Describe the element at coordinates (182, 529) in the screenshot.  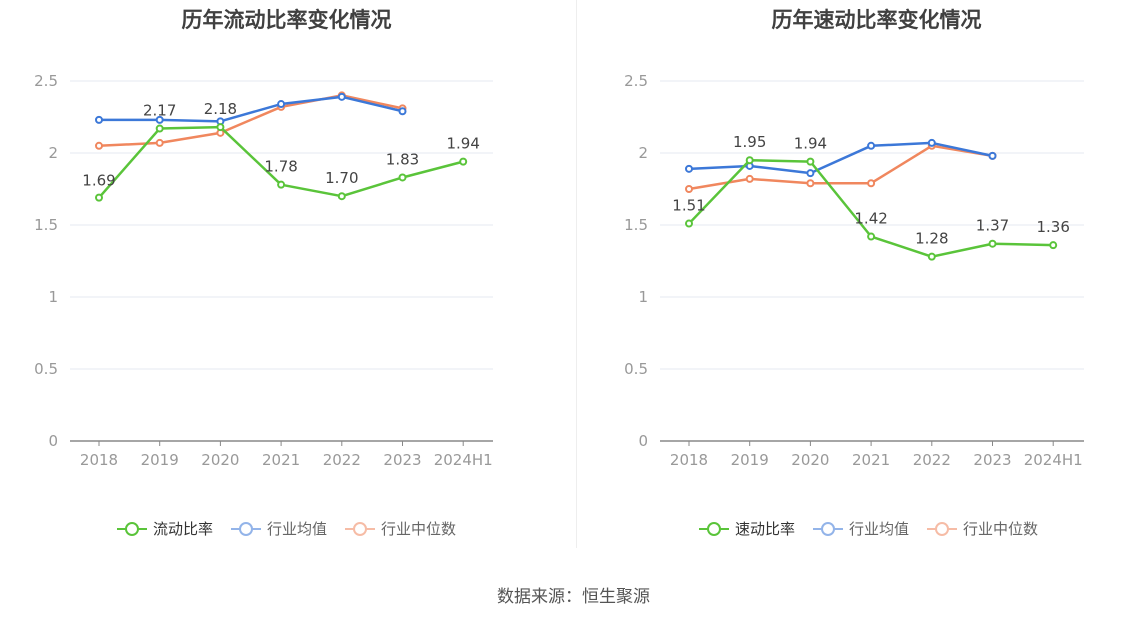
I see `legend-label: 流动比率` at that location.